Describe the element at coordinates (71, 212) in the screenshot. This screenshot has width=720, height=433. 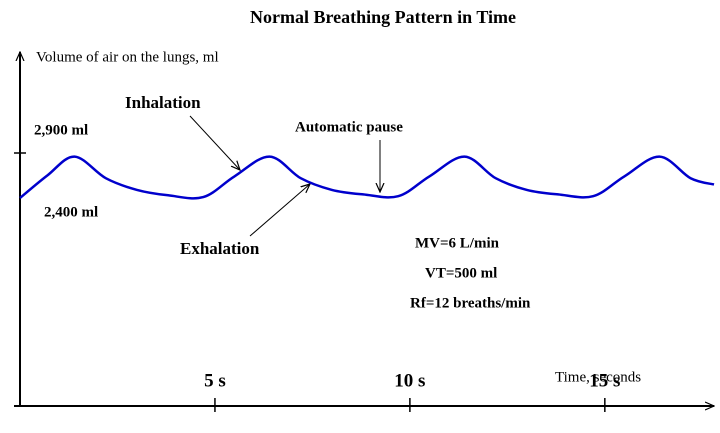
I see `y-tick-label: 2,400 ml` at that location.